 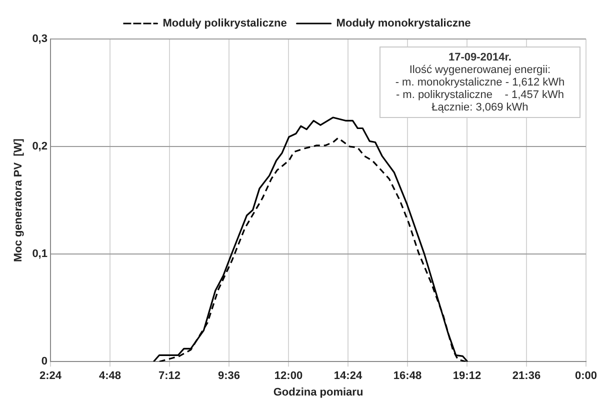 What do you see at coordinates (169, 376) in the screenshot?
I see `x-tick-label: 7:12` at bounding box center [169, 376].